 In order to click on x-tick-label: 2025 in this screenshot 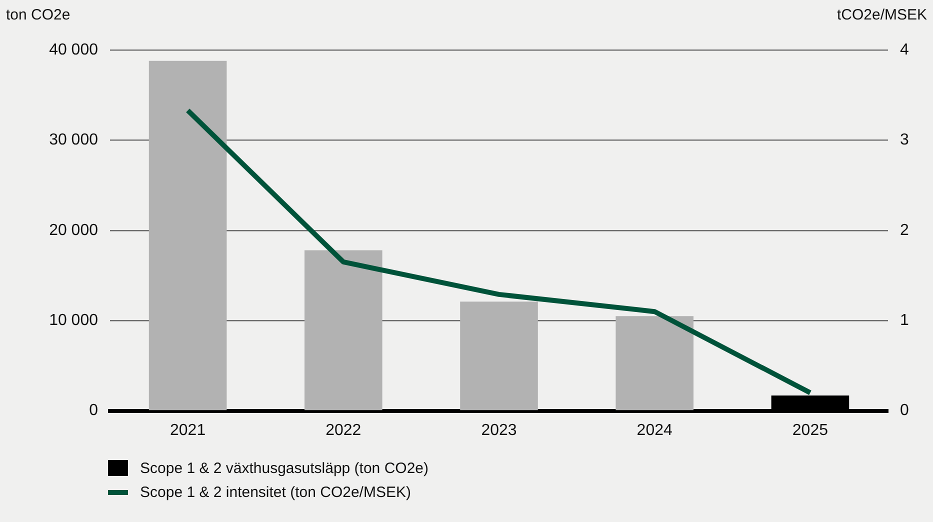, I will do `click(810, 430)`.